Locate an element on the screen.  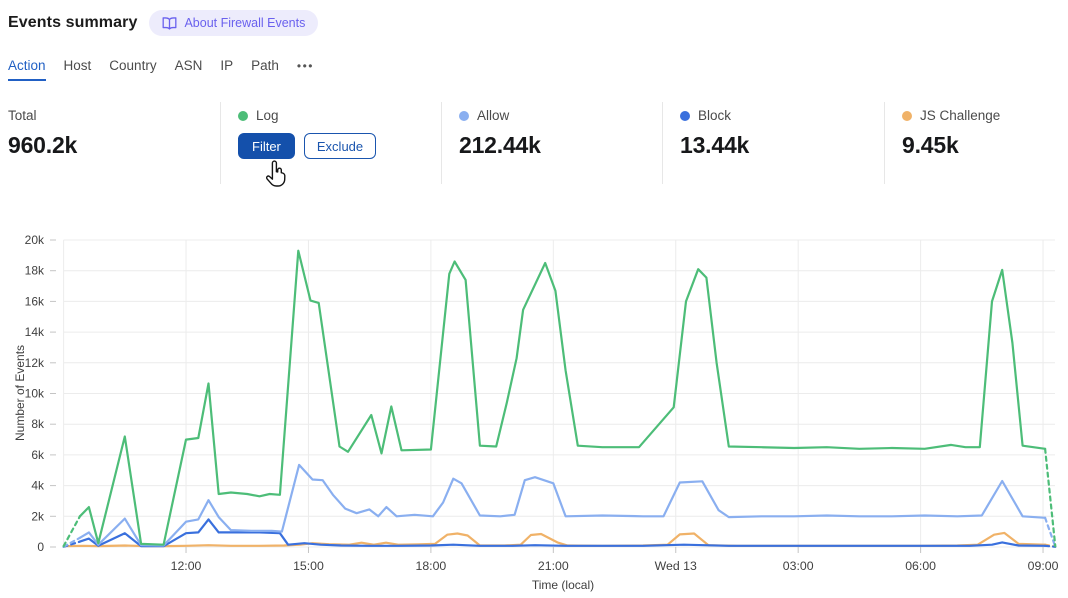
about-firewall-events-button: About Firewall Events is located at coordinates (234, 23).